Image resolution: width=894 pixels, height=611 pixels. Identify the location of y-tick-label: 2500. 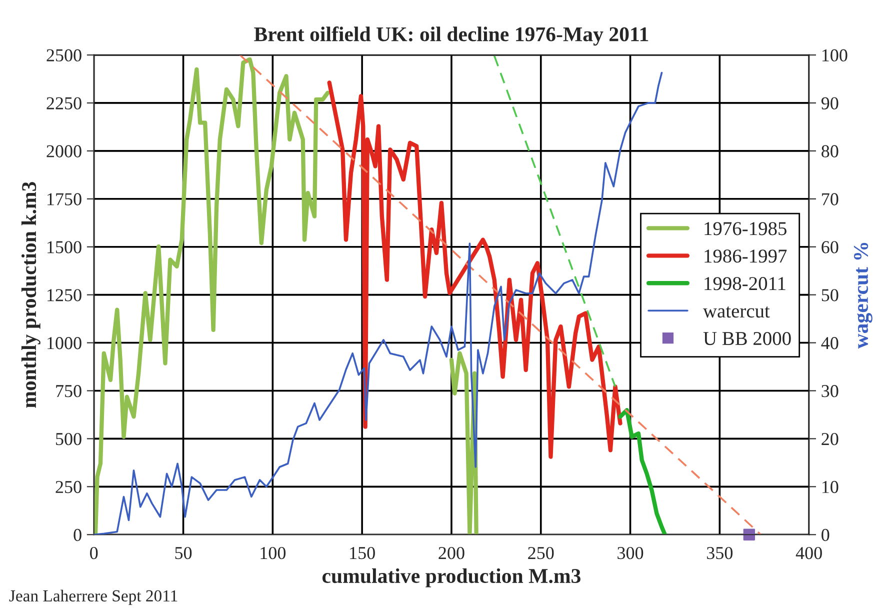
(64, 55).